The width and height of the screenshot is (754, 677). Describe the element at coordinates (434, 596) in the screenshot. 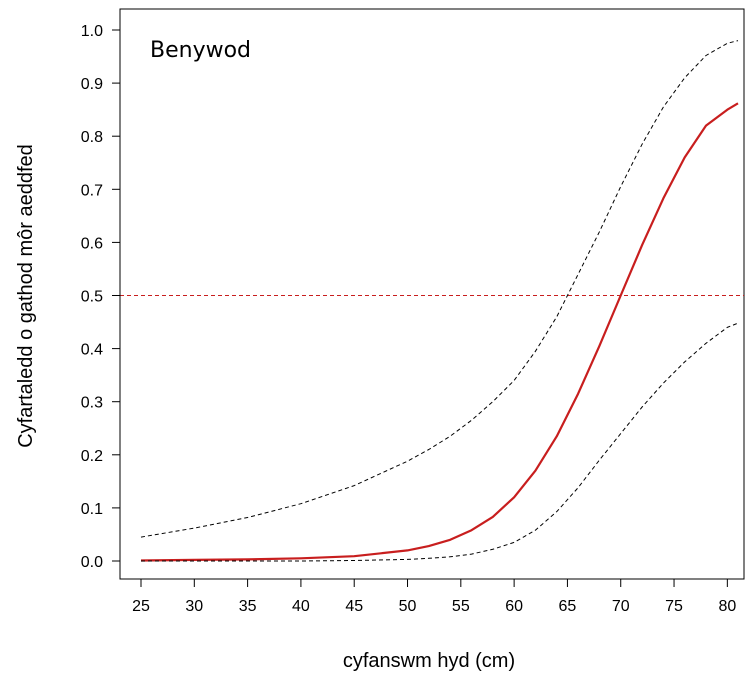

I see `x-axis: 25 30 35 40 45 50 55 60 65 70 75 80` at that location.